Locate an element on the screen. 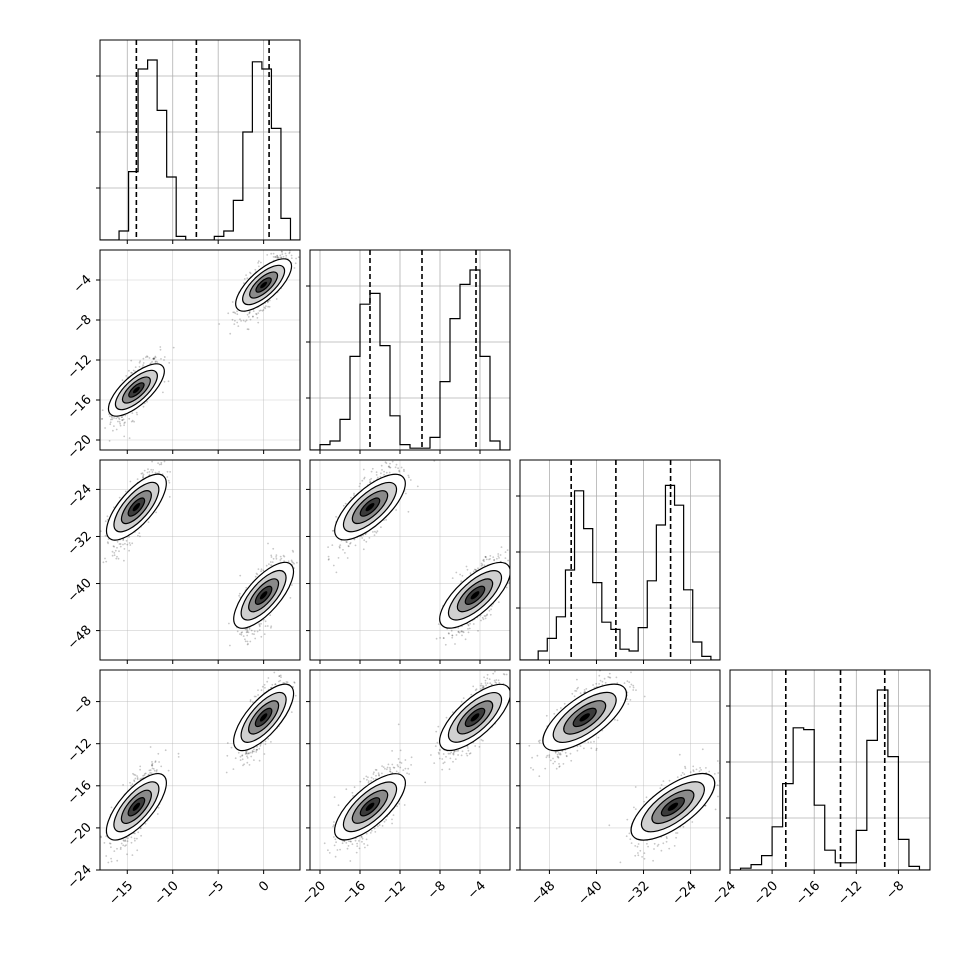  scatter-group is located at coordinates (198, 767).